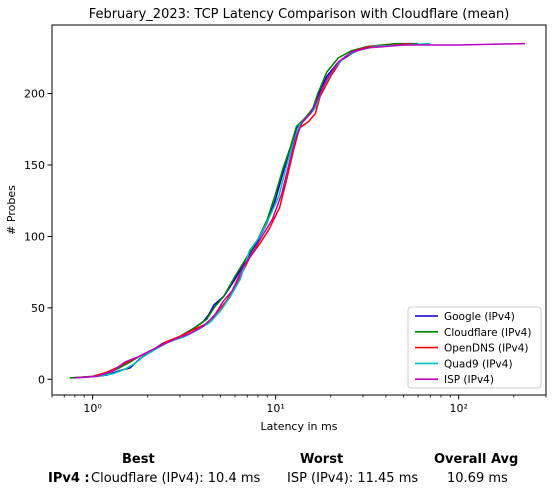 The height and width of the screenshot is (494, 555). I want to click on legend-label: Google (IPv4), so click(479, 317).